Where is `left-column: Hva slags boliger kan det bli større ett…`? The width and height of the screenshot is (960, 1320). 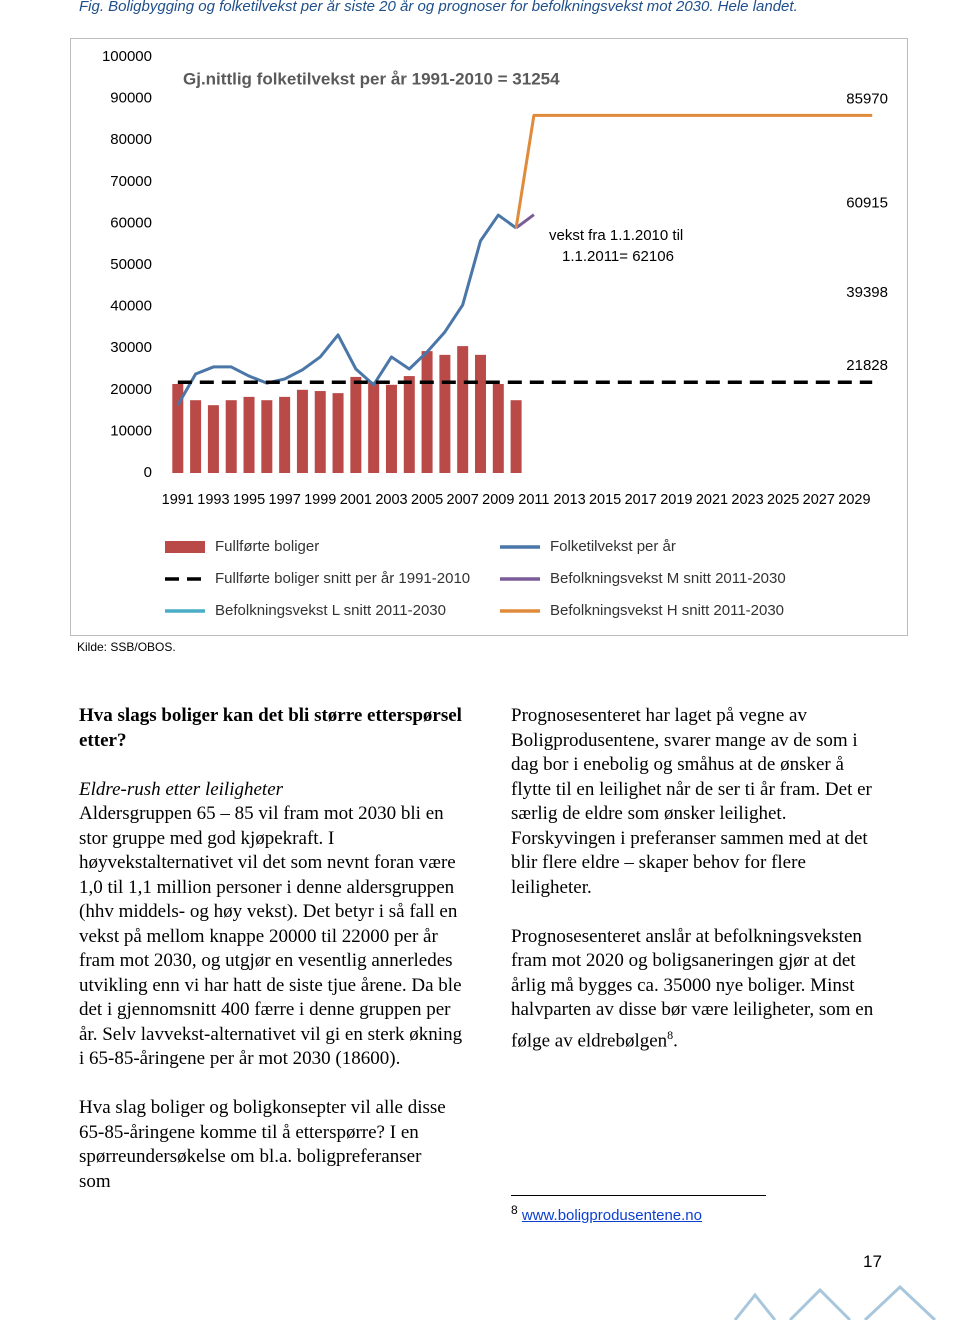 left-column: Hva slags boliger kan det bli større ett… is located at coordinates (271, 949).